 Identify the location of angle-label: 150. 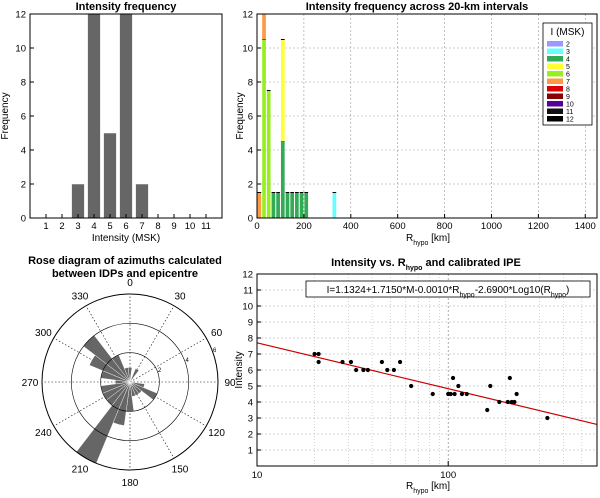
(180, 470).